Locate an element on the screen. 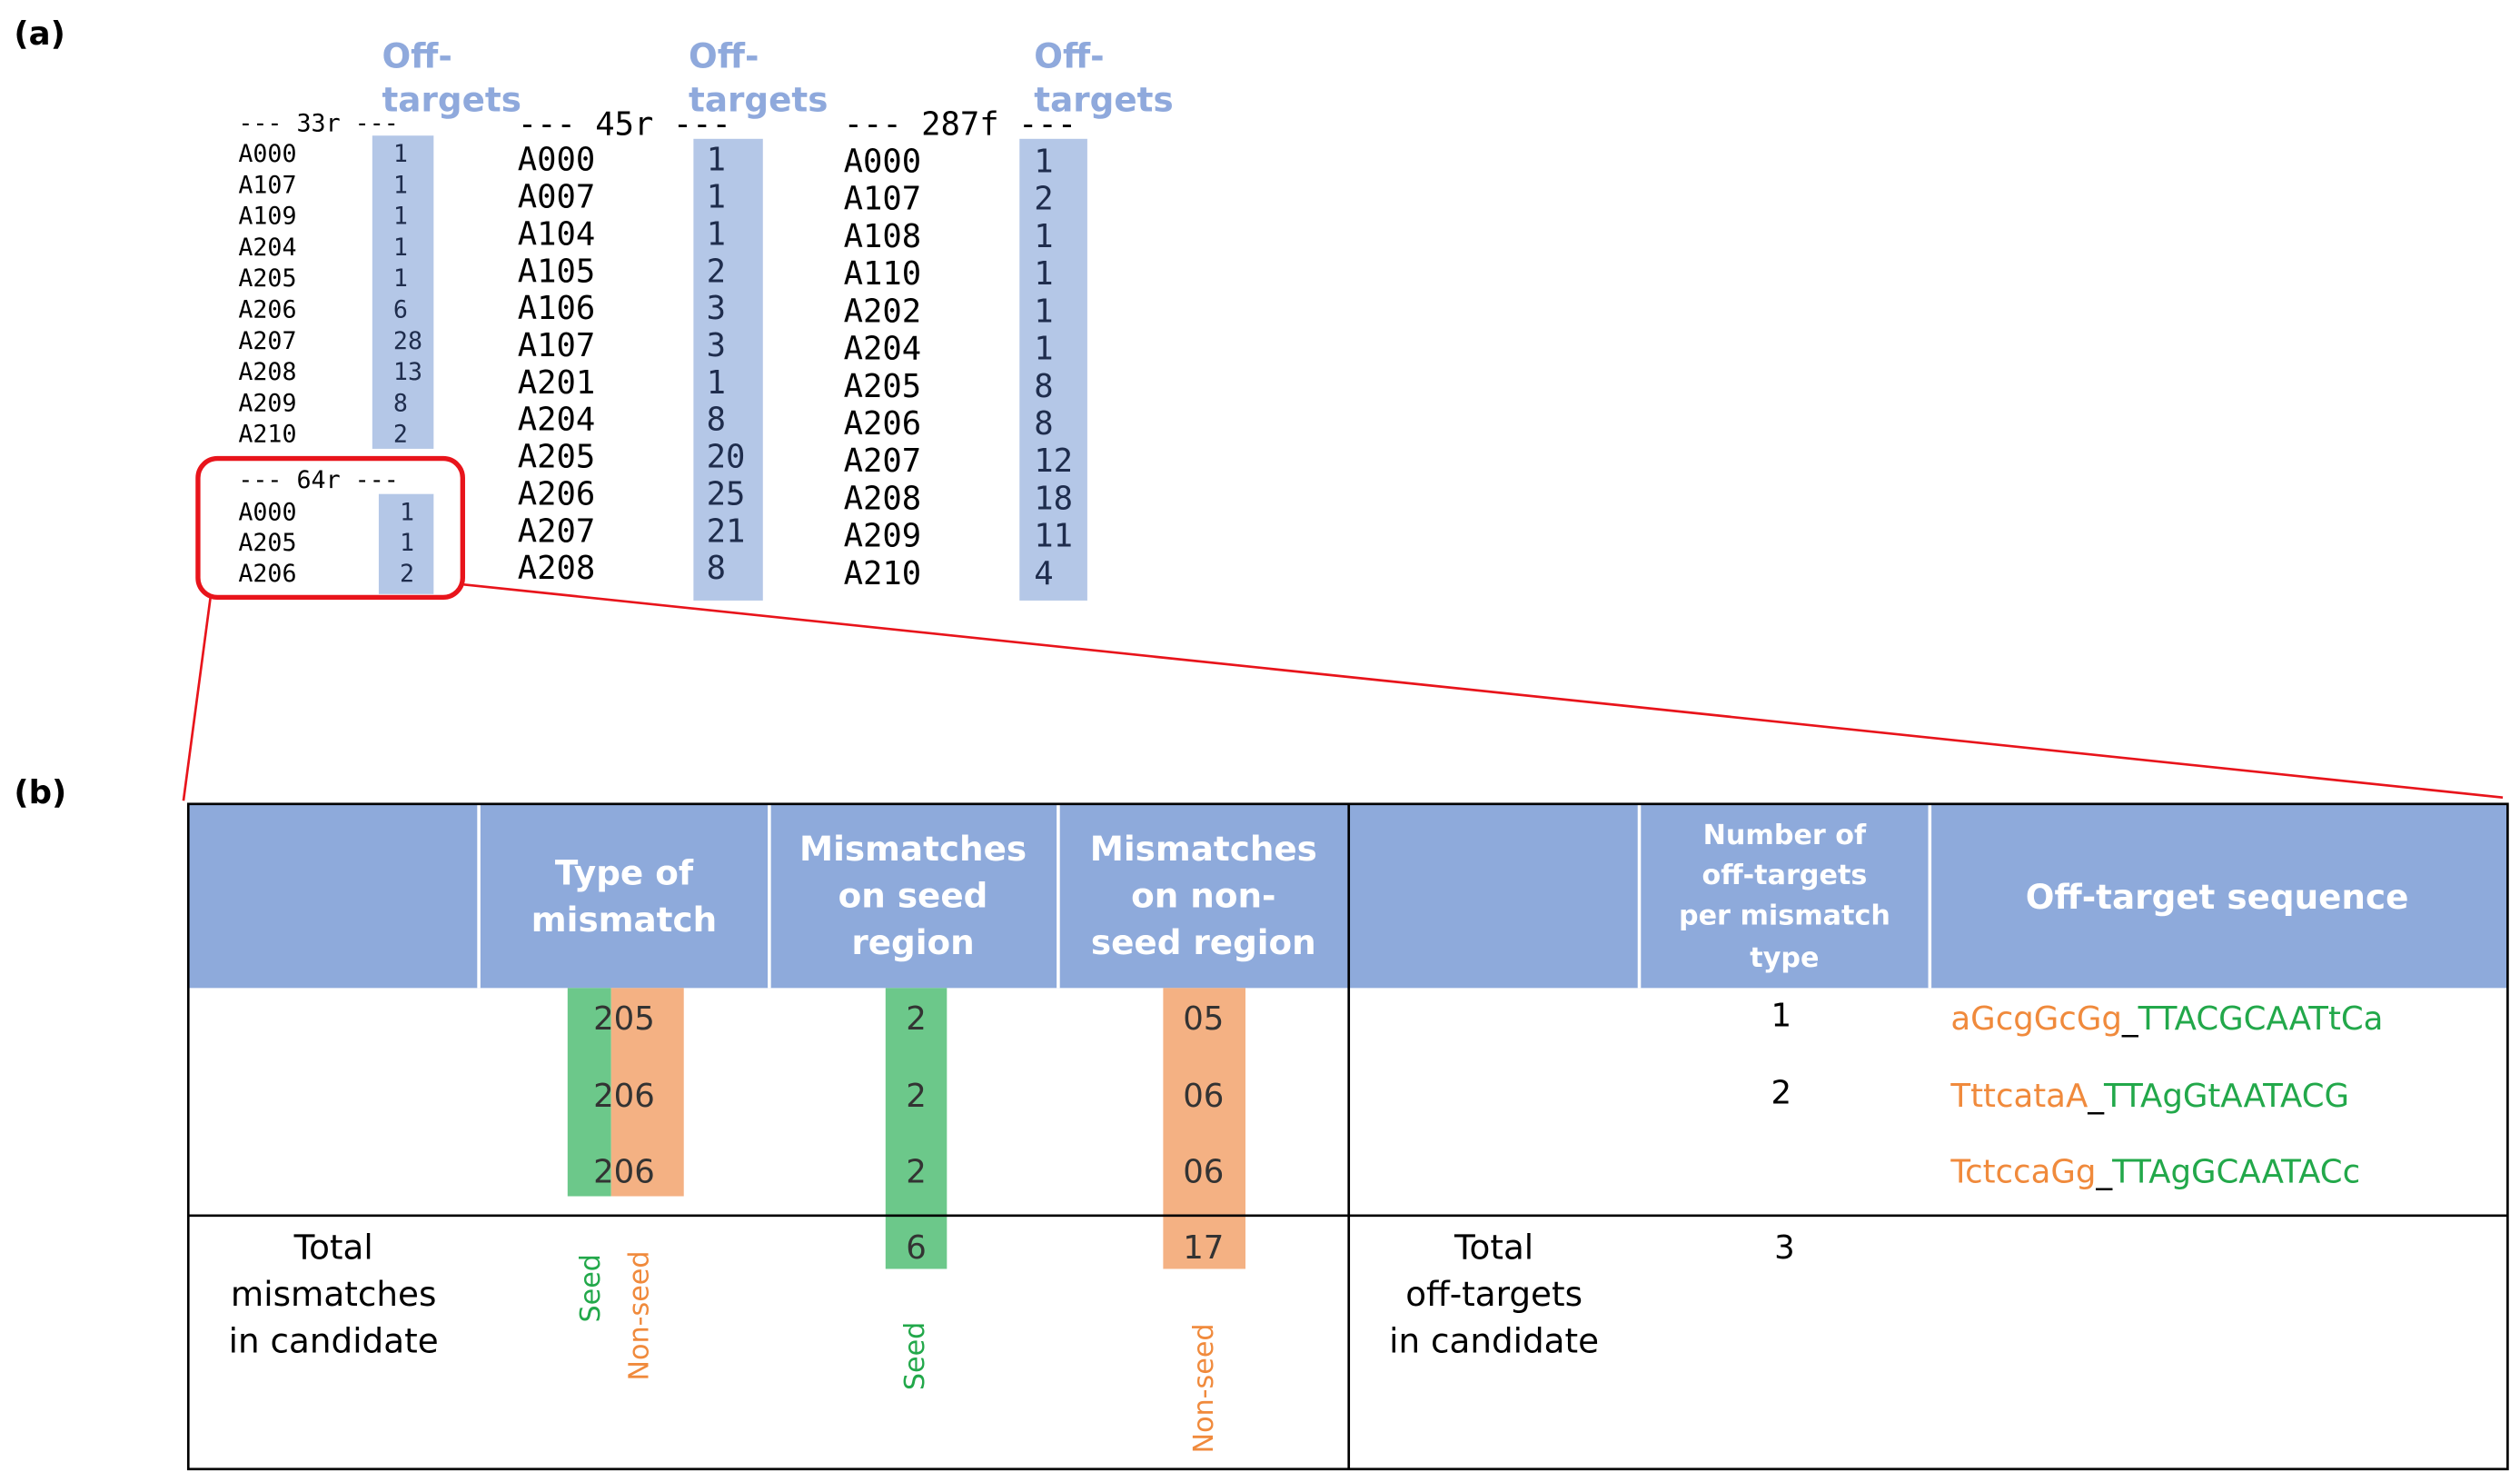 This screenshot has width=2520, height=1482. off-target-count: 21 is located at coordinates (727, 531).